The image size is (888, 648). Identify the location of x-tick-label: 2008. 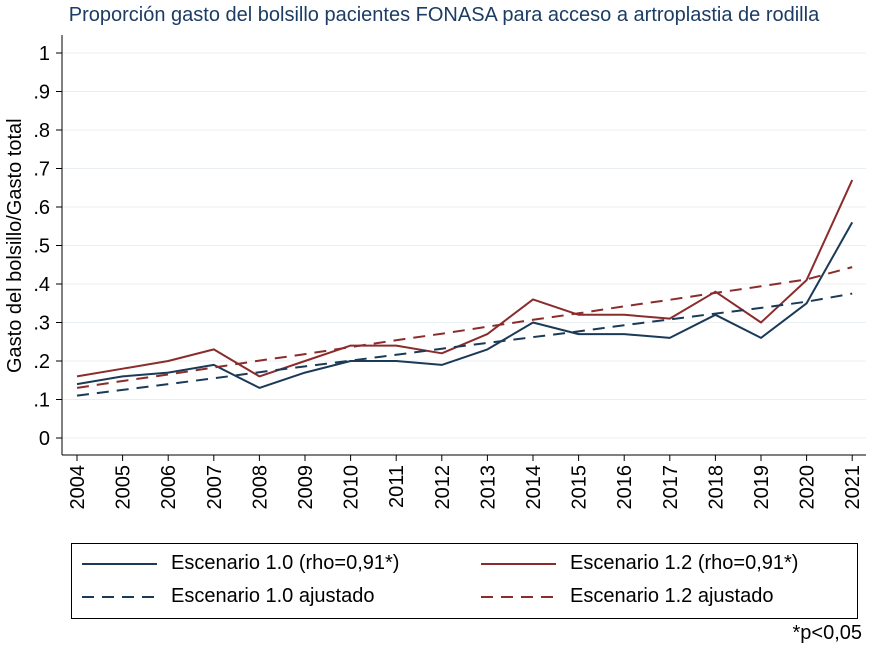
(260, 487).